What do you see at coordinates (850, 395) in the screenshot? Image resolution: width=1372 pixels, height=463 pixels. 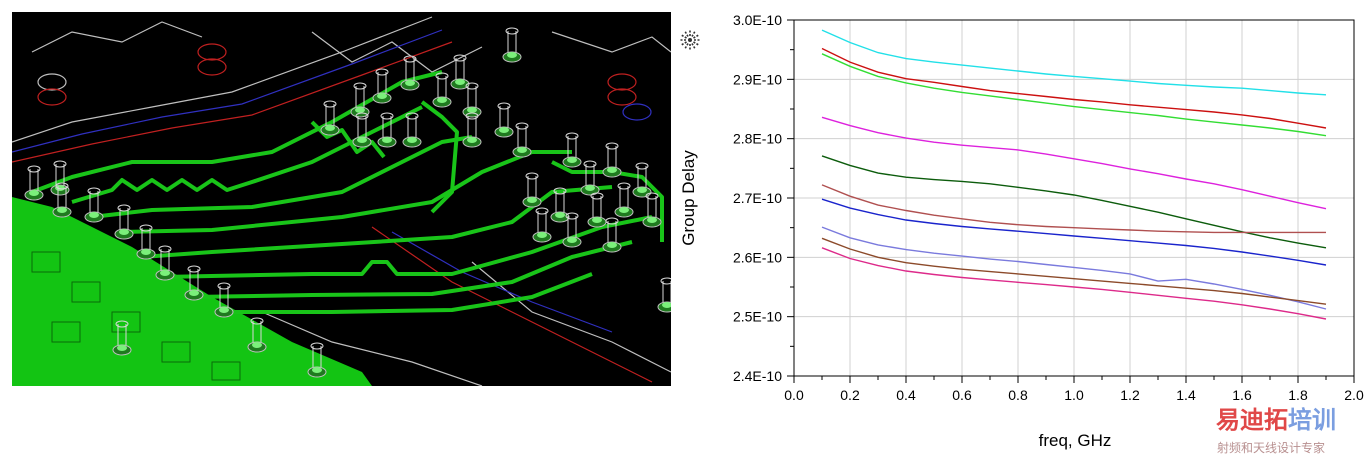 I see `x-tick-label: 0.2` at bounding box center [850, 395].